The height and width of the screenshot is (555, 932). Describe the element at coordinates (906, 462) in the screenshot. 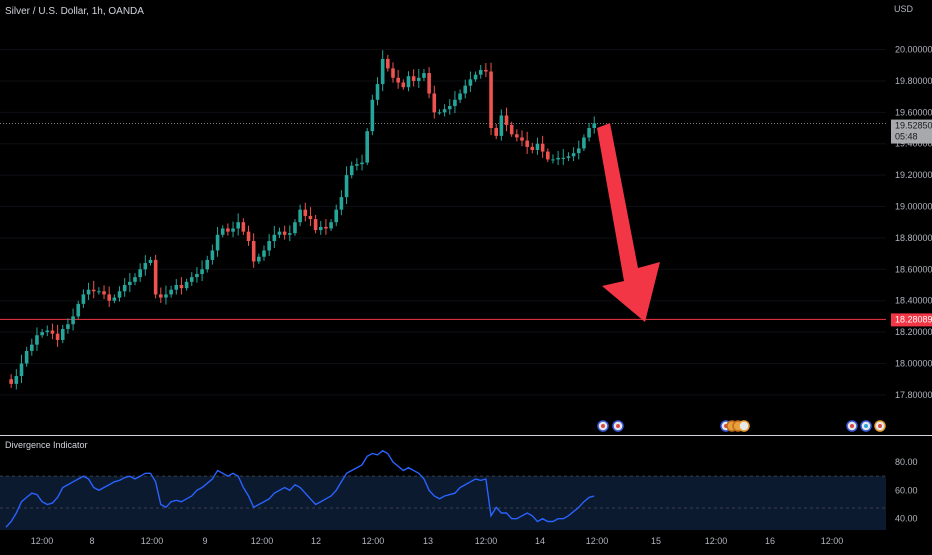

I see `indicator-tick-label: 80.00` at that location.